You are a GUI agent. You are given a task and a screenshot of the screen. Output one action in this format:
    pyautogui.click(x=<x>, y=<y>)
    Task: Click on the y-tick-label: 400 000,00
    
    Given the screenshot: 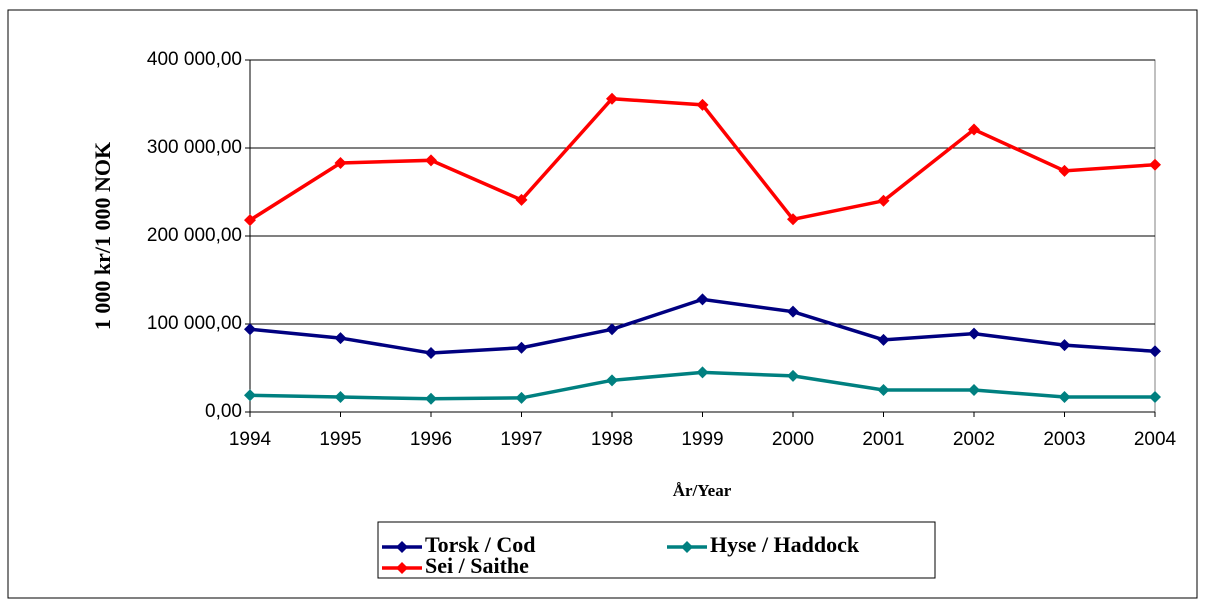 What is the action you would take?
    pyautogui.click(x=194, y=59)
    